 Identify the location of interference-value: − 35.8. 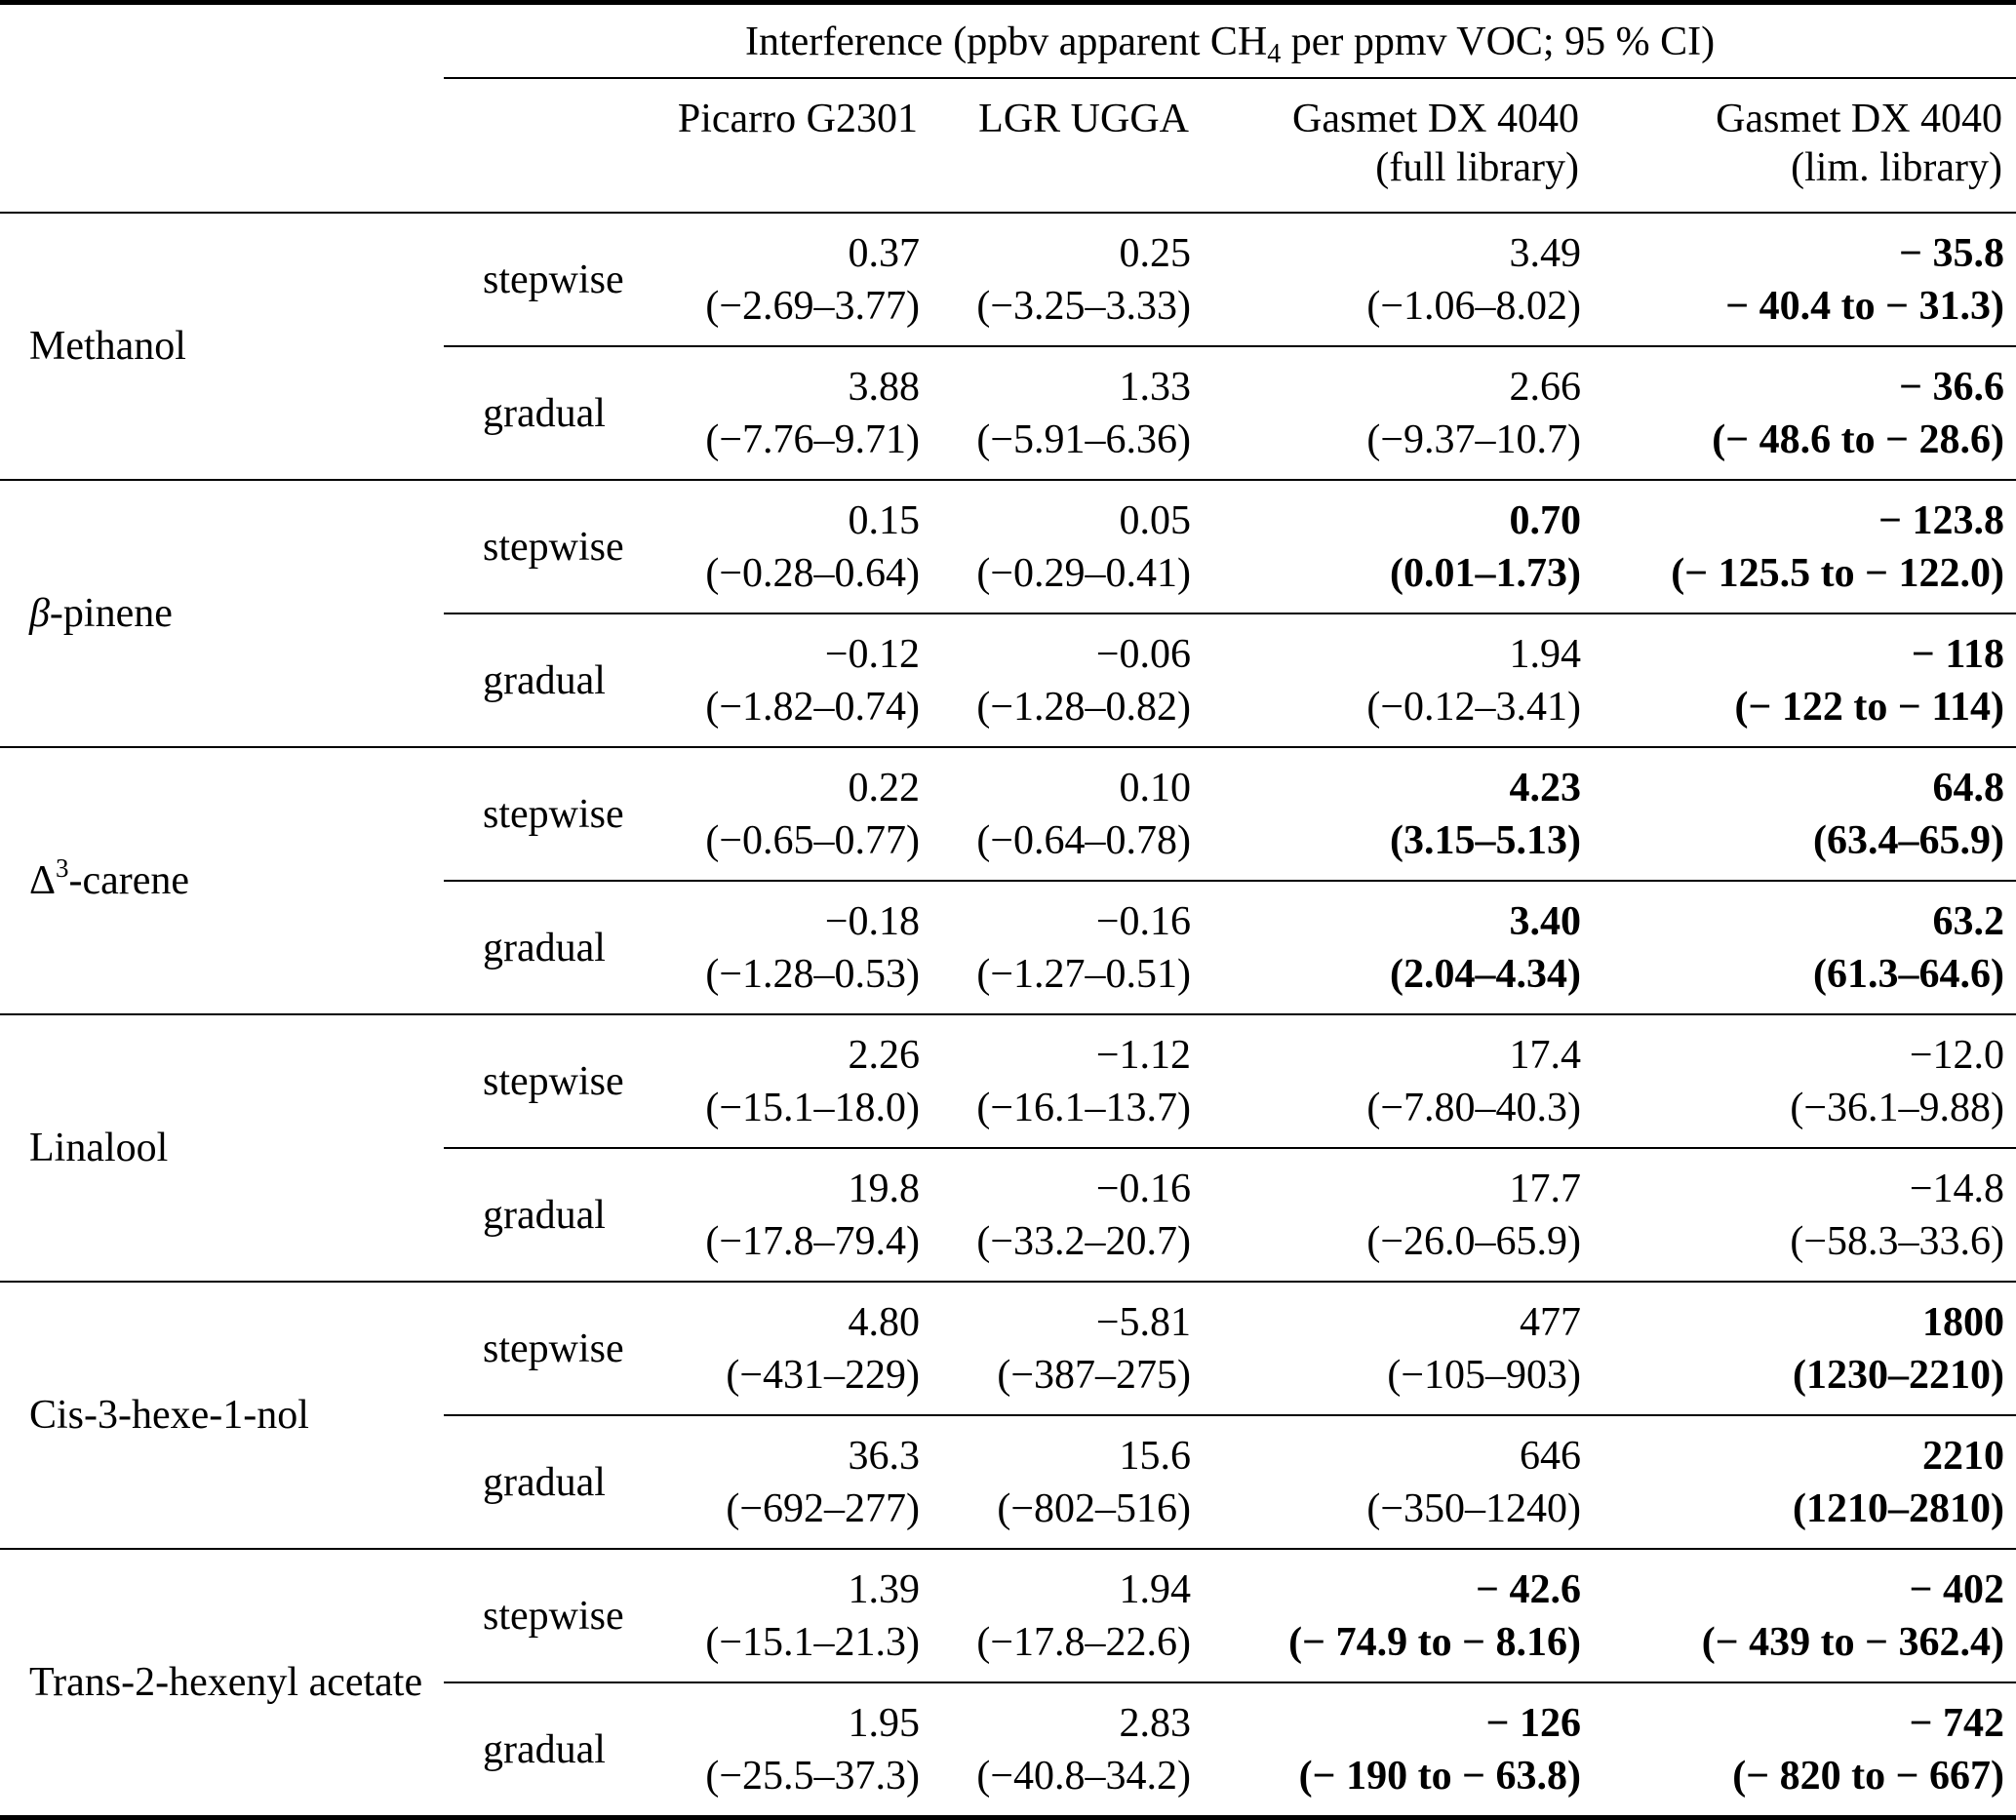
(1952, 253).